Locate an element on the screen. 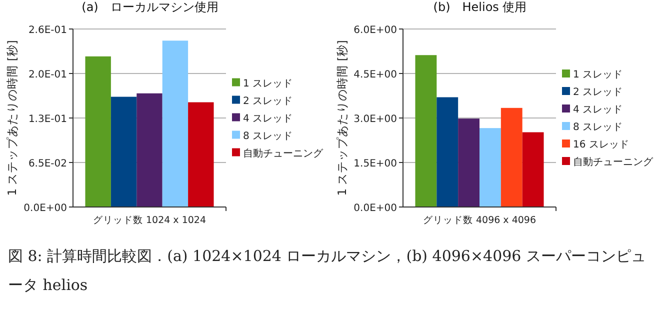  y-tick-label: 2.6E-01 is located at coordinates (47, 30).